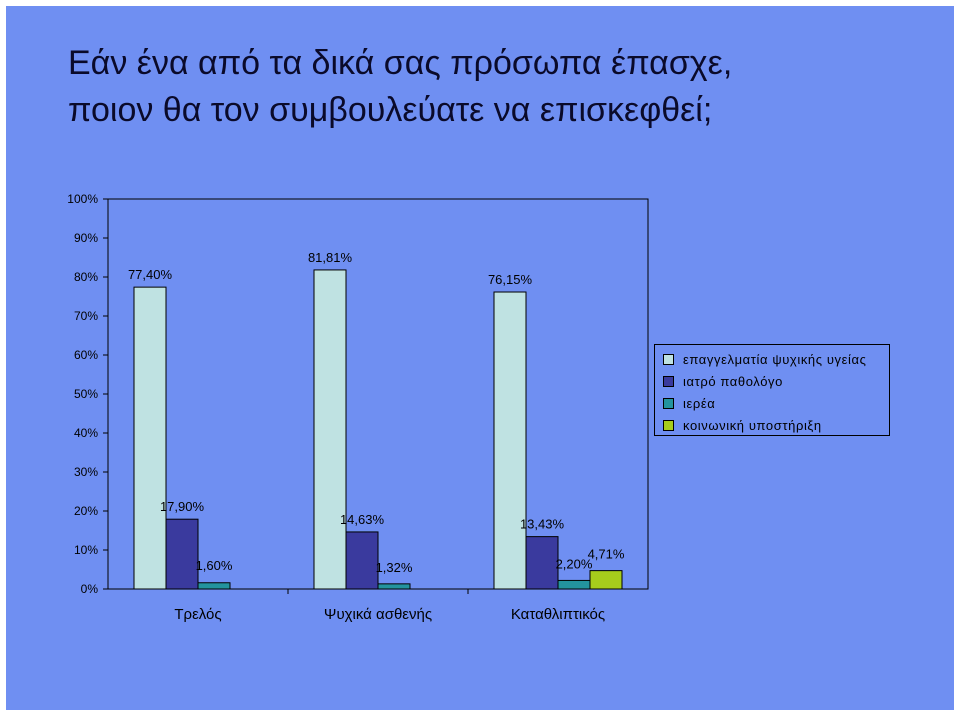  What do you see at coordinates (362, 519) in the screenshot?
I see `data-label: 14,63%` at bounding box center [362, 519].